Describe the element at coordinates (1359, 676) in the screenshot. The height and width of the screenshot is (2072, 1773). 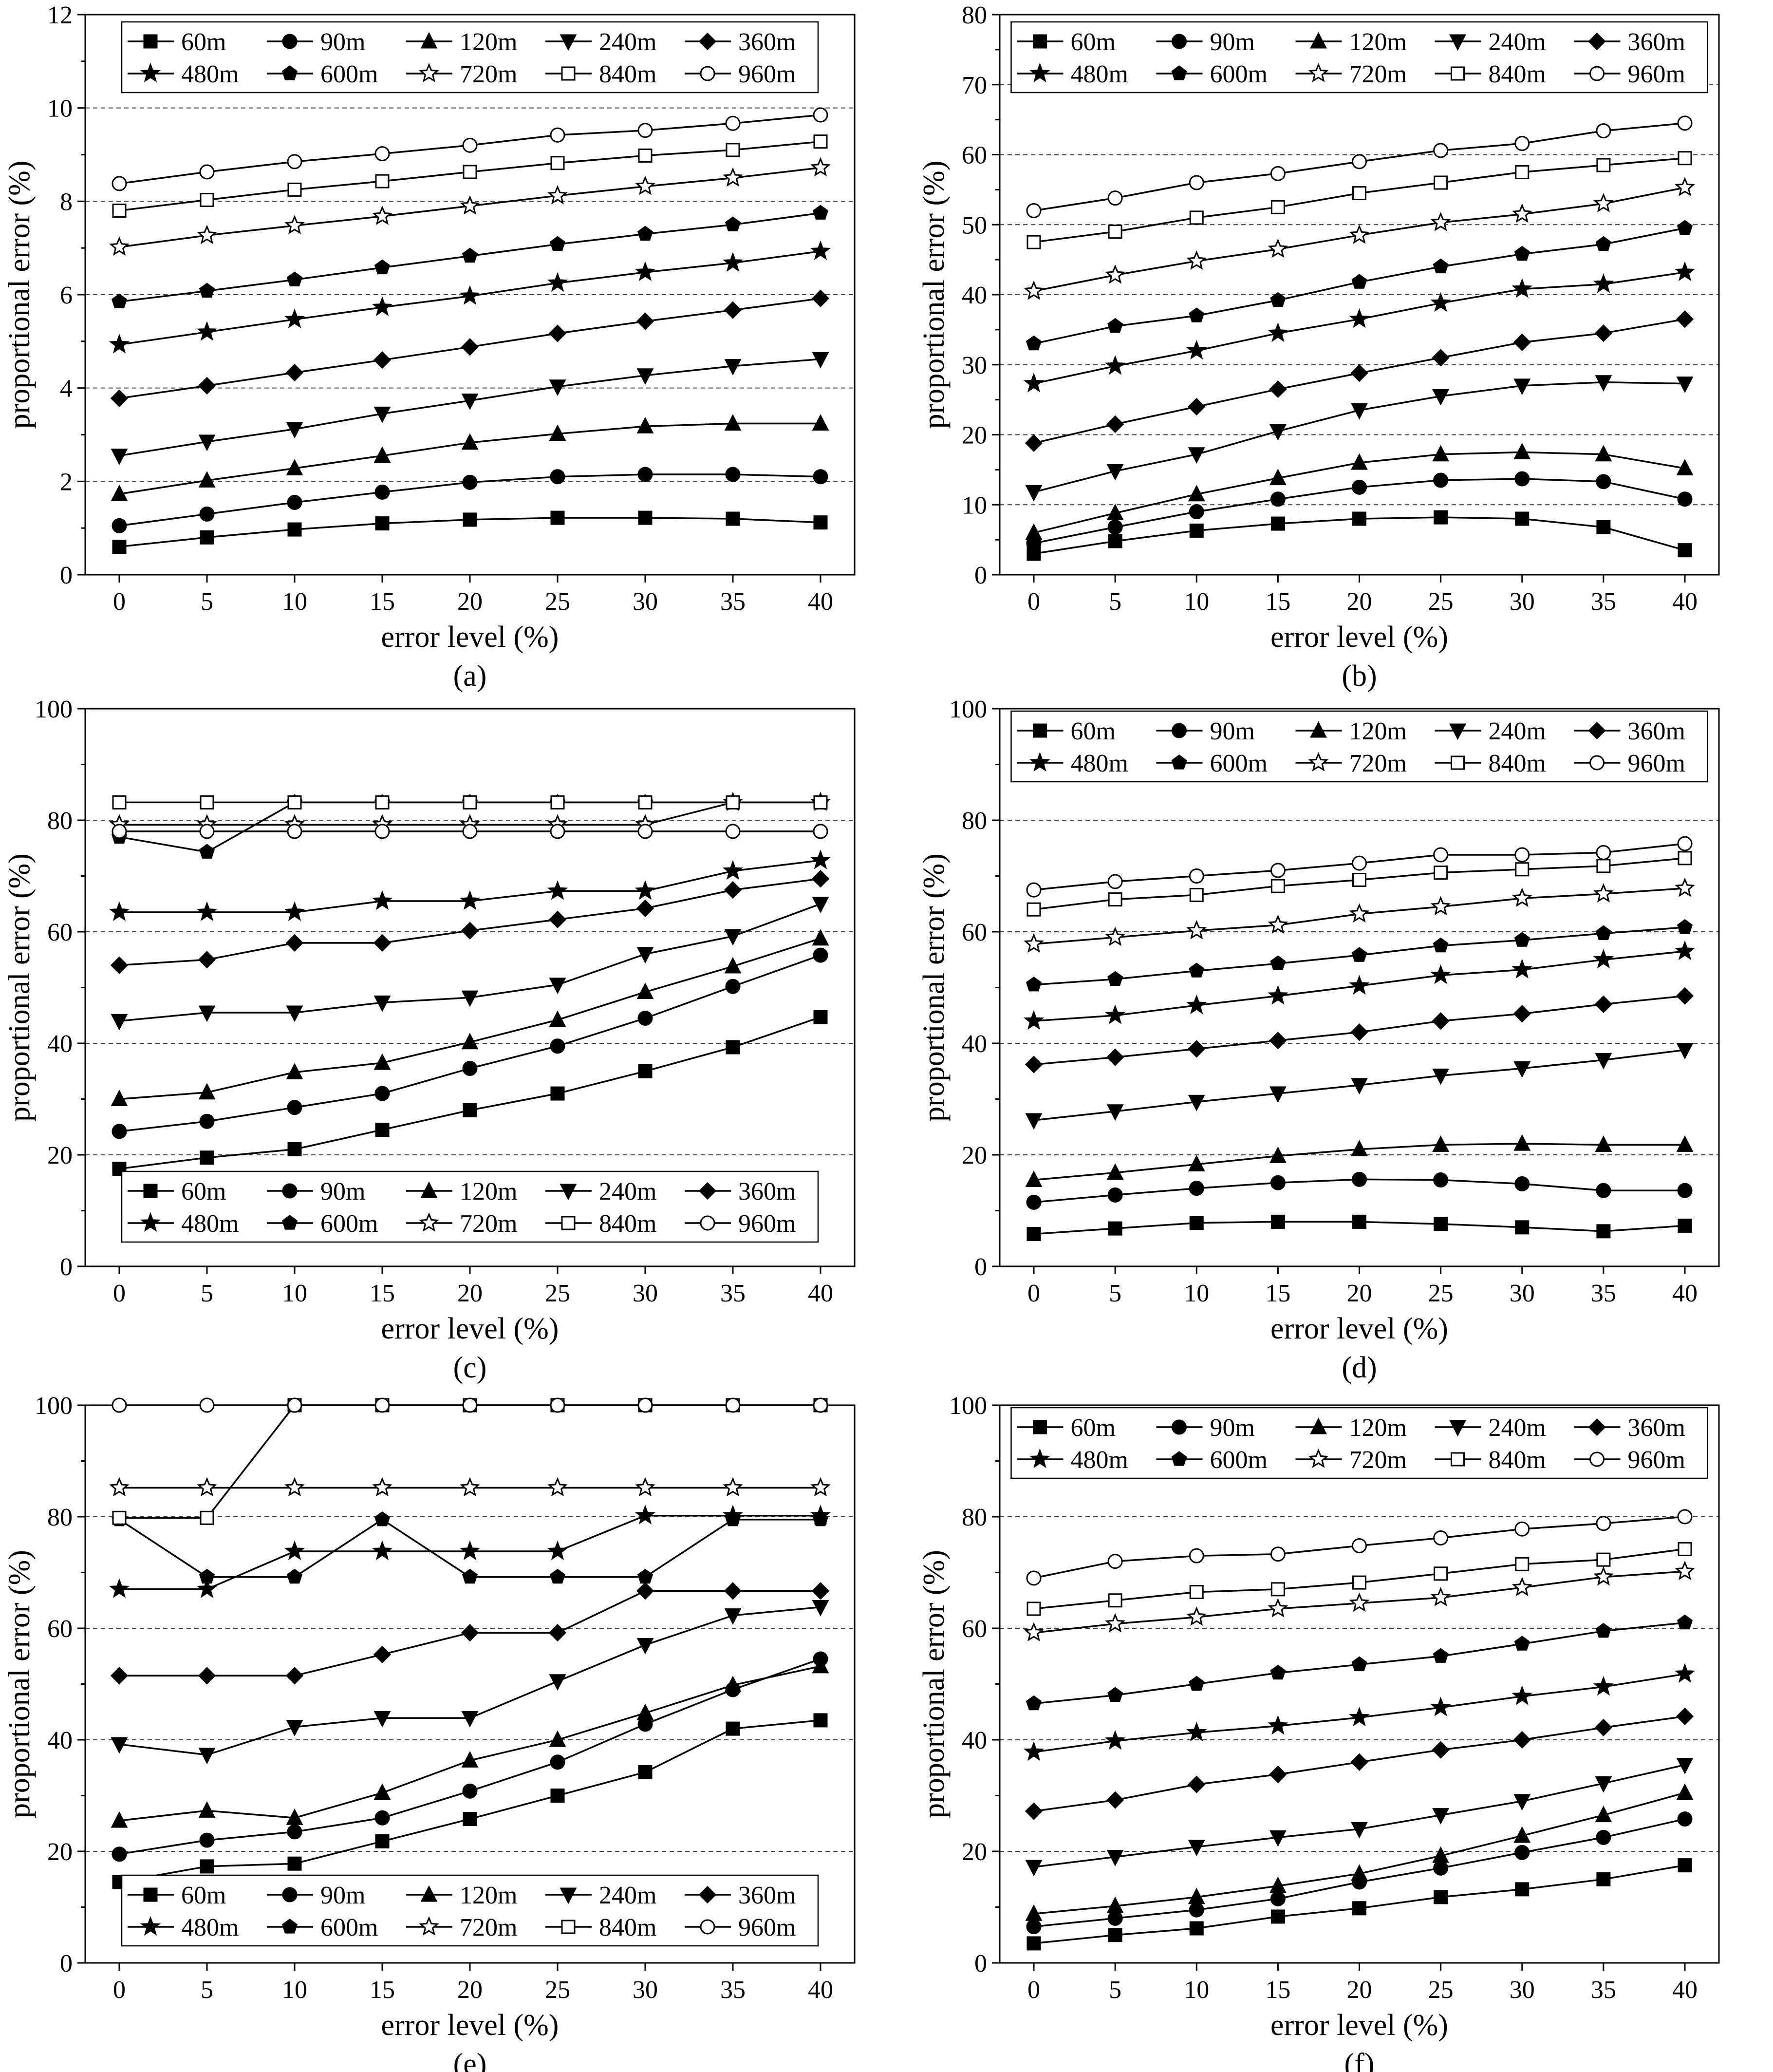
I see `subplot-caption: (b)` at that location.